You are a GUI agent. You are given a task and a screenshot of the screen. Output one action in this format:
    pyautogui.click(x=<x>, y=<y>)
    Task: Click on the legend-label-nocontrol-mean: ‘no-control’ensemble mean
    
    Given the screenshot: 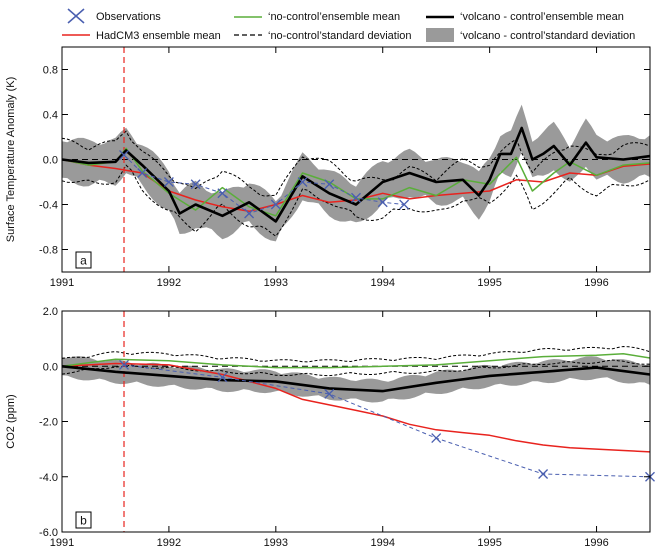 What is the action you would take?
    pyautogui.click(x=334, y=17)
    